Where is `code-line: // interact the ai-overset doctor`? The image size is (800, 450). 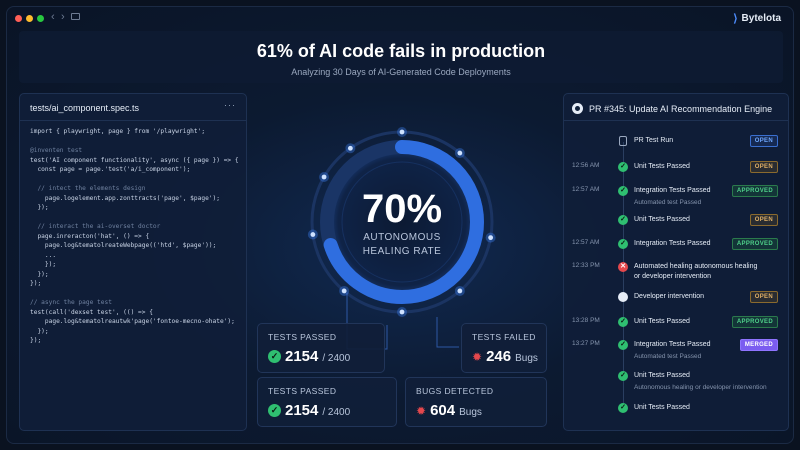 code-line: // interact the ai-overset doctor is located at coordinates (95, 226).